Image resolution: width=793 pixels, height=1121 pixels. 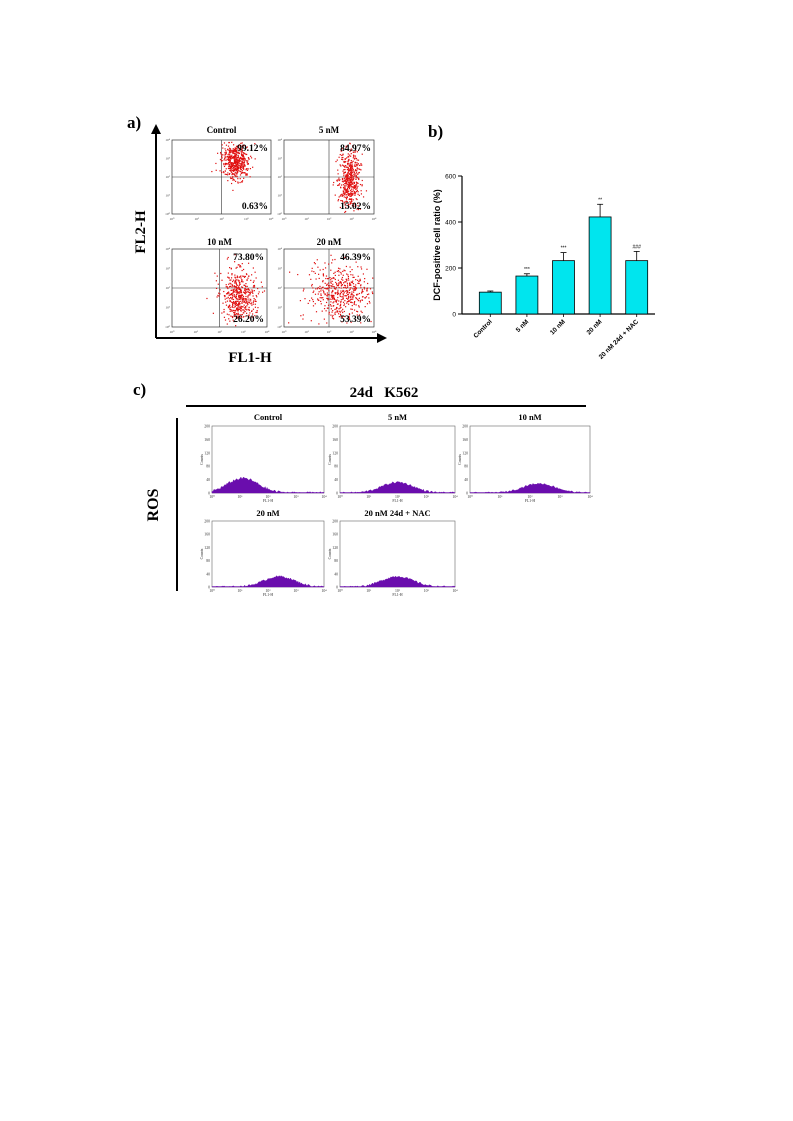 I want to click on scatter-y-tick-label: 10², so click(x=279, y=177).